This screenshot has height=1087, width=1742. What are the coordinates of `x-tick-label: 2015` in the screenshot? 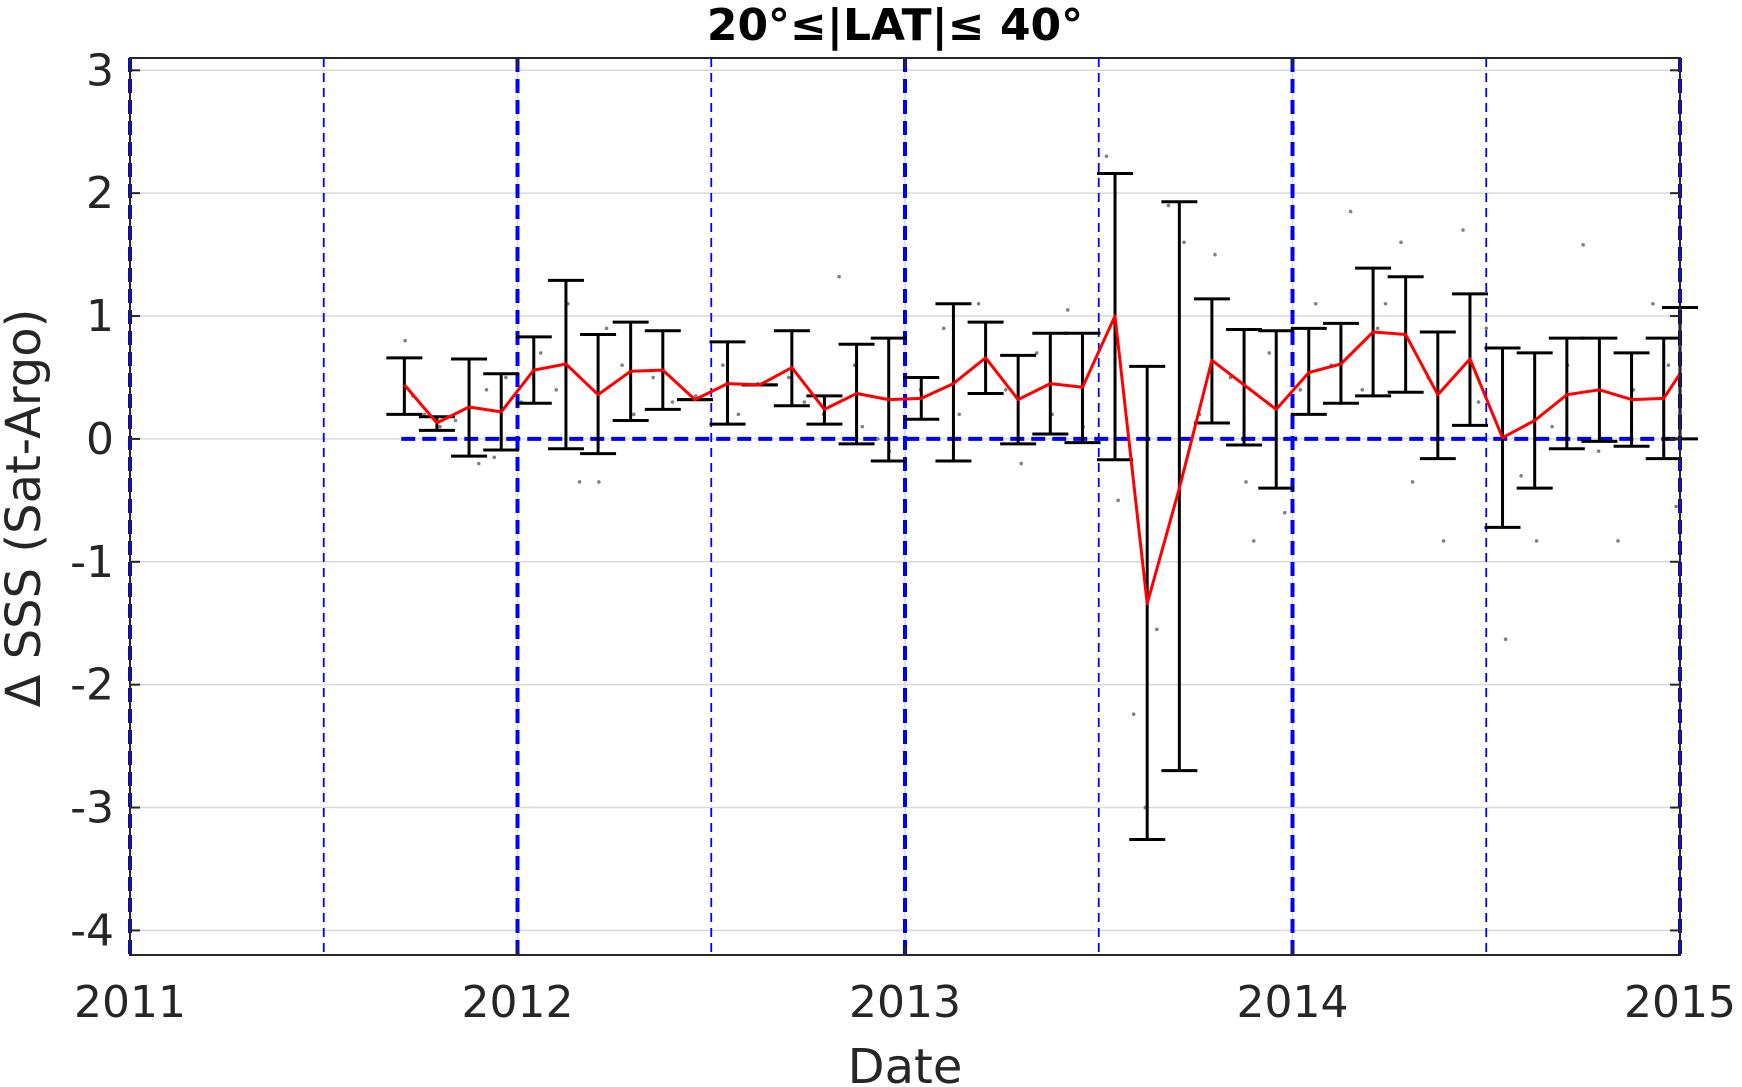 It's located at (1680, 1002).